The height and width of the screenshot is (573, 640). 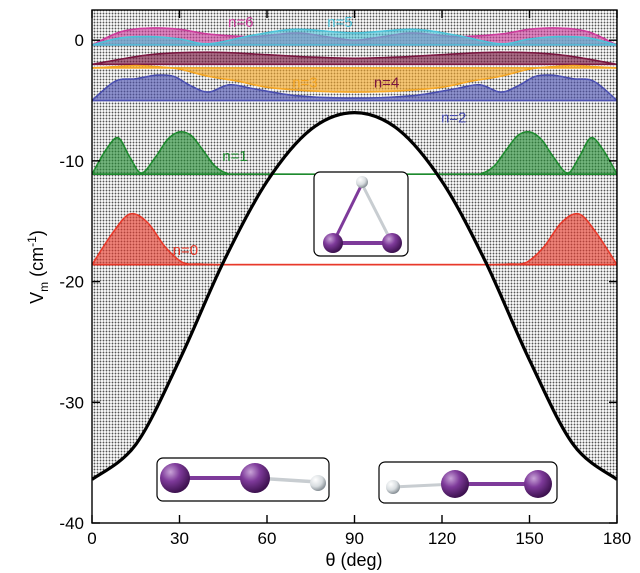 I want to click on series-fill-n=4, so click(x=354, y=58).